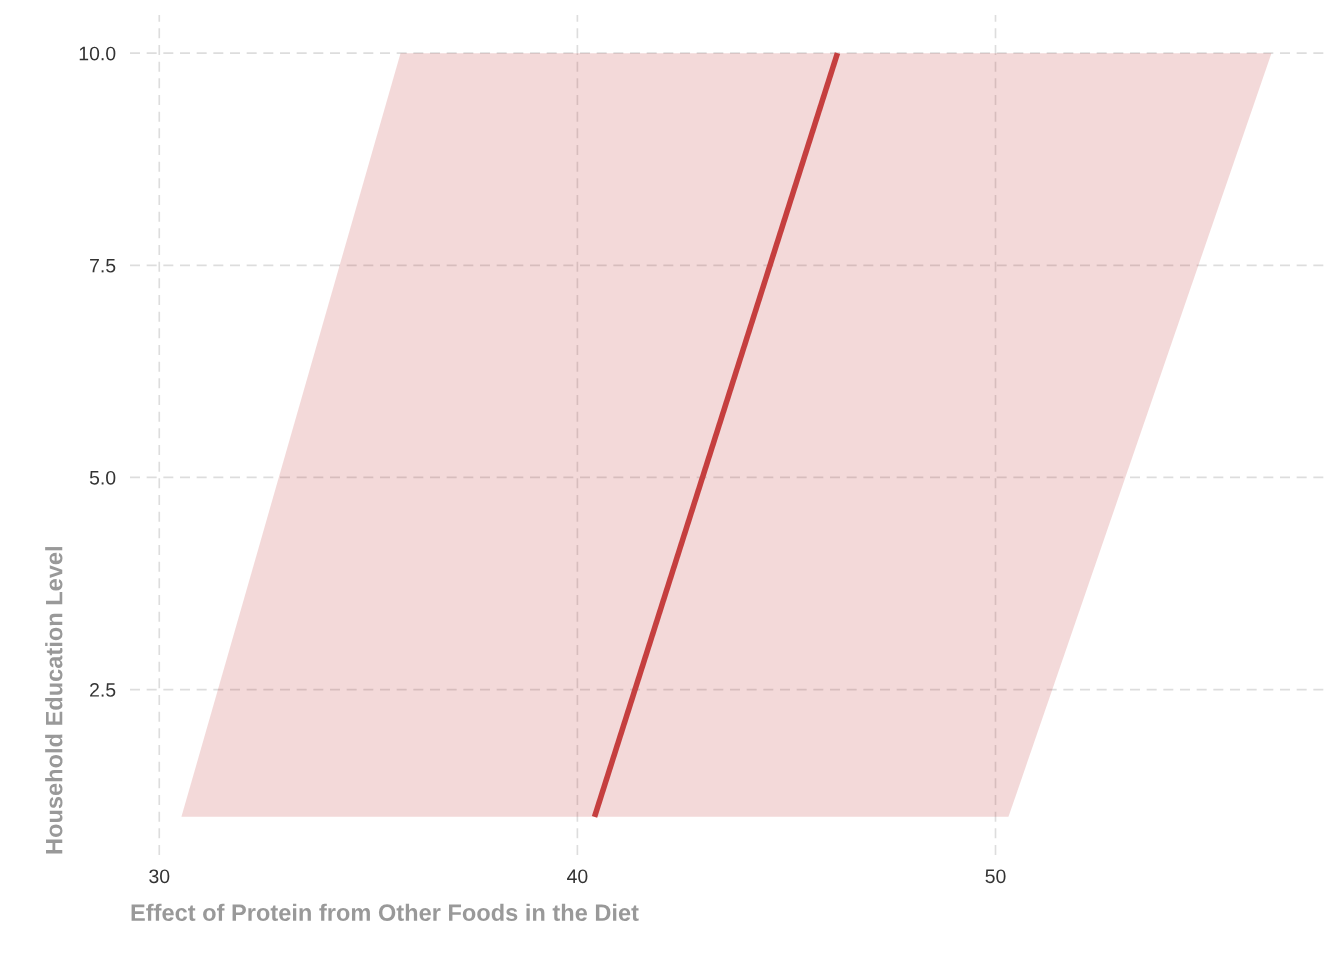 This screenshot has width=1344, height=960. What do you see at coordinates (159, 876) in the screenshot?
I see `x-tick-label: 30` at bounding box center [159, 876].